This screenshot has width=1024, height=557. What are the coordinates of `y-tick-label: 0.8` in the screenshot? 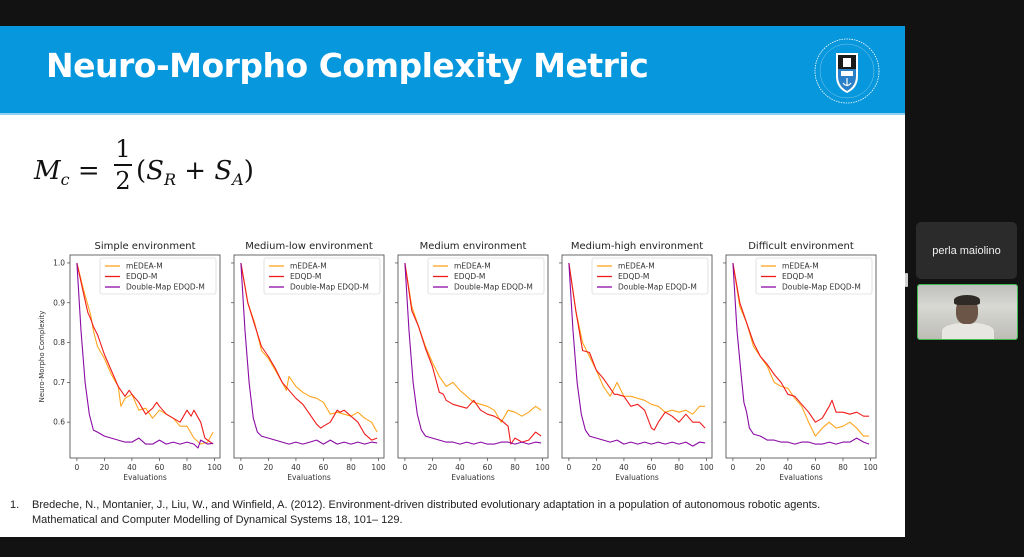 It's located at (59, 342).